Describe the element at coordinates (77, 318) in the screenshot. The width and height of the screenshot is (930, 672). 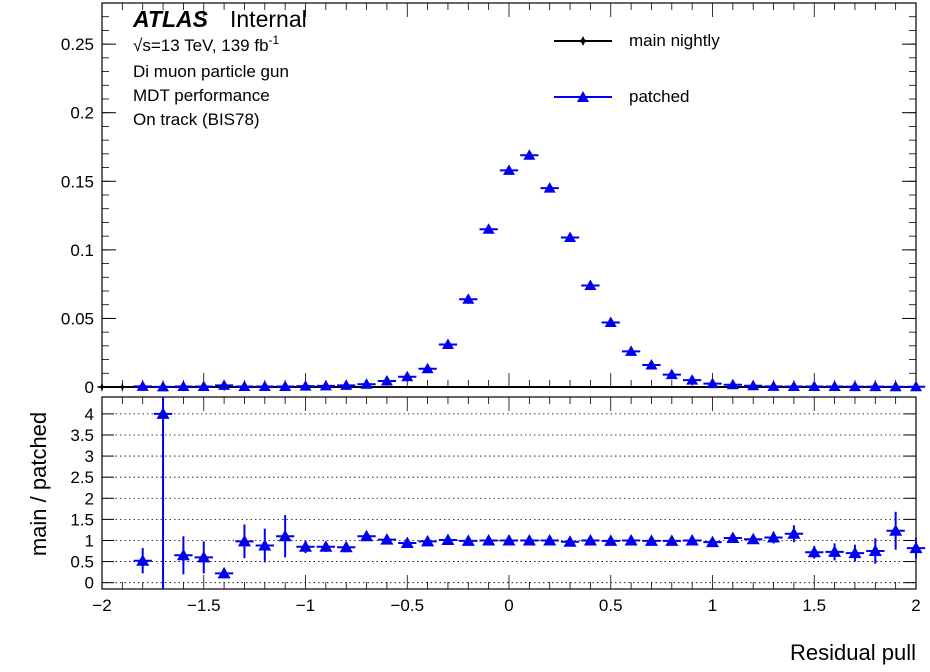
I see `top-y-tick-label: 0.05` at that location.